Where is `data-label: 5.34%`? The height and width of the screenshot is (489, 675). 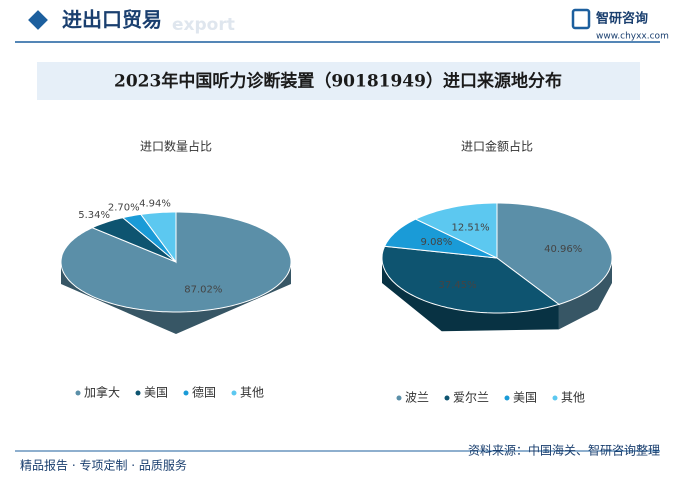
data-label: 5.34% is located at coordinates (94, 215).